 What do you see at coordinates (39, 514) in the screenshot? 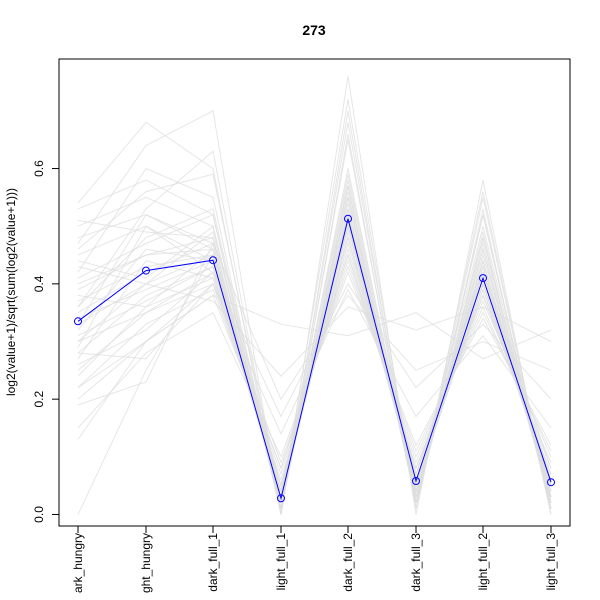
I see `y-tick-label: 0.0` at bounding box center [39, 514].